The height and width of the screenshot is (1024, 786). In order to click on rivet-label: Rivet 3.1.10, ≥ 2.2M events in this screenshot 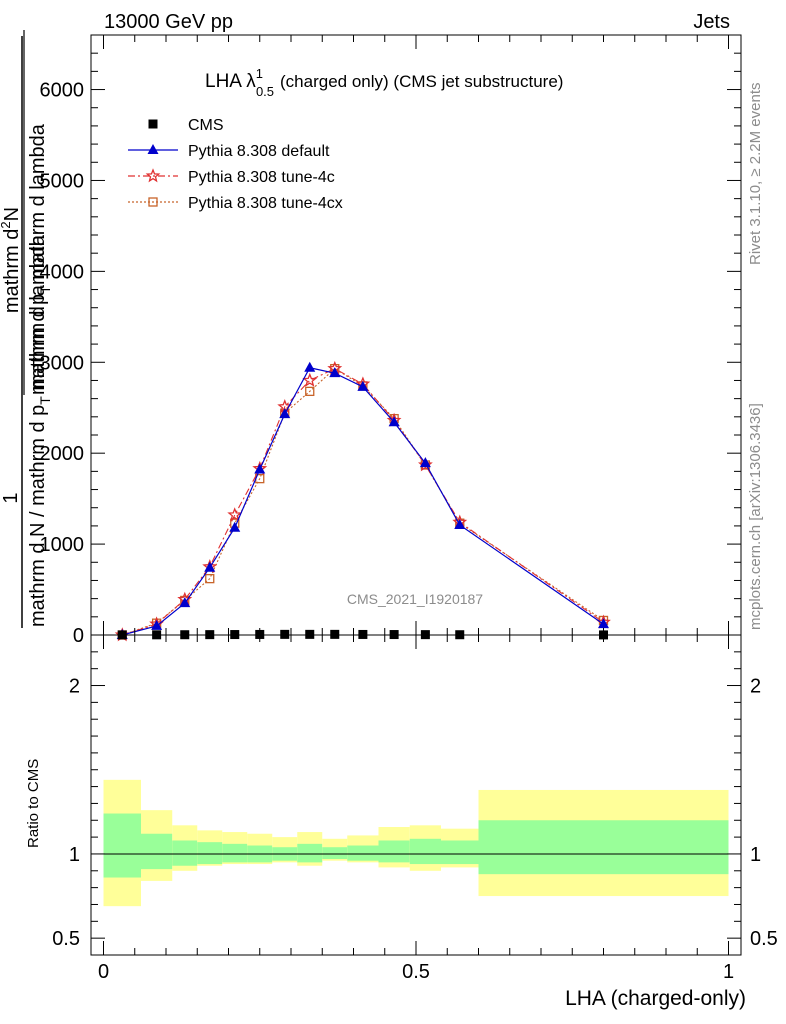, I will do `click(755, 174)`.